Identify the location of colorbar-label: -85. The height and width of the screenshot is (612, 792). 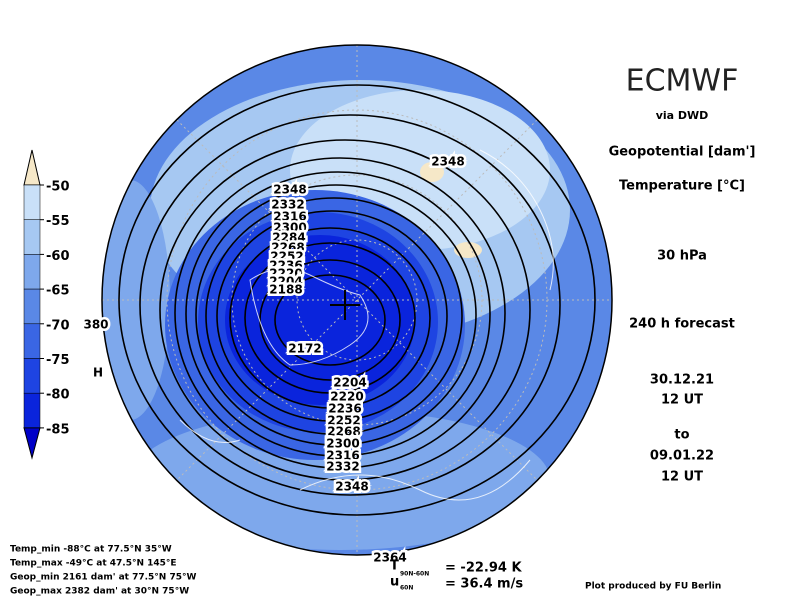
(58, 429).